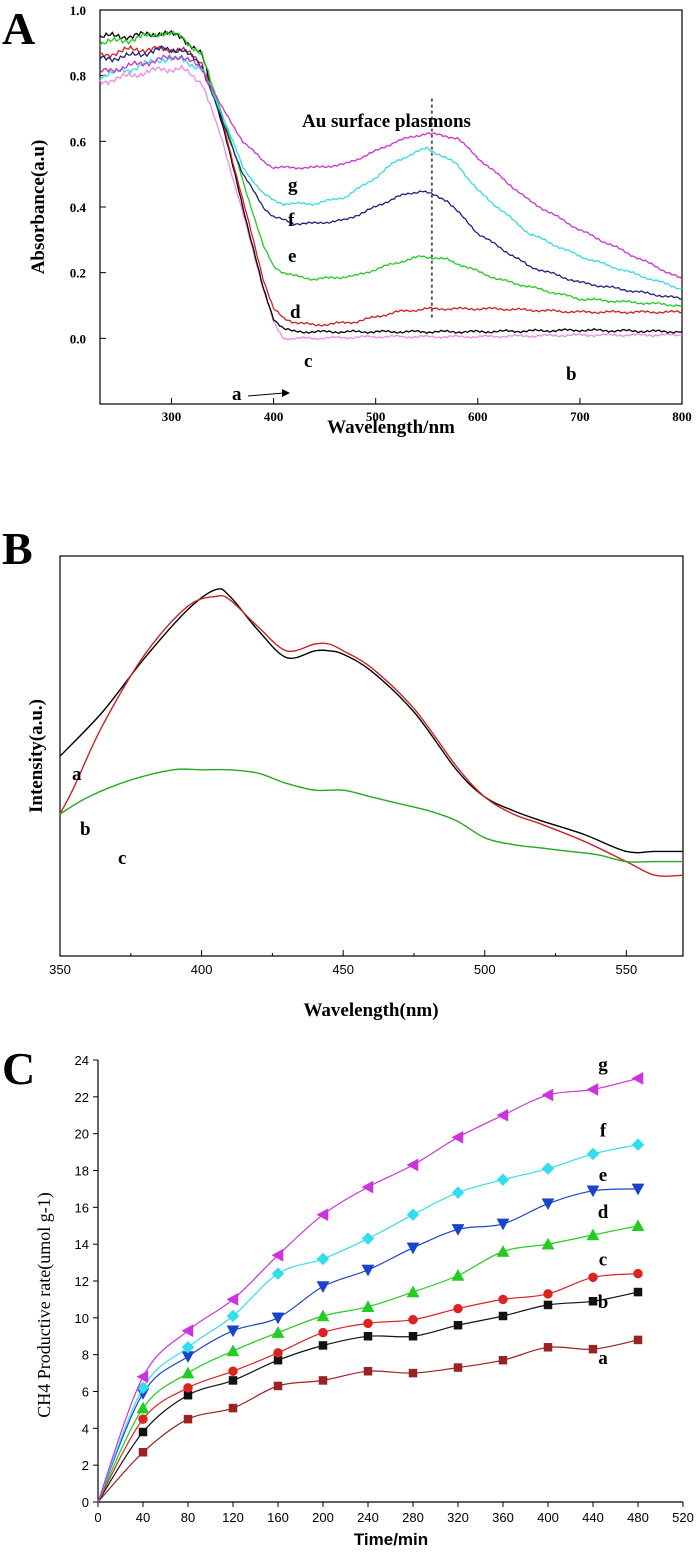 The image size is (700, 1556). Describe the element at coordinates (237, 394) in the screenshot. I see `a-label-a: a` at that location.